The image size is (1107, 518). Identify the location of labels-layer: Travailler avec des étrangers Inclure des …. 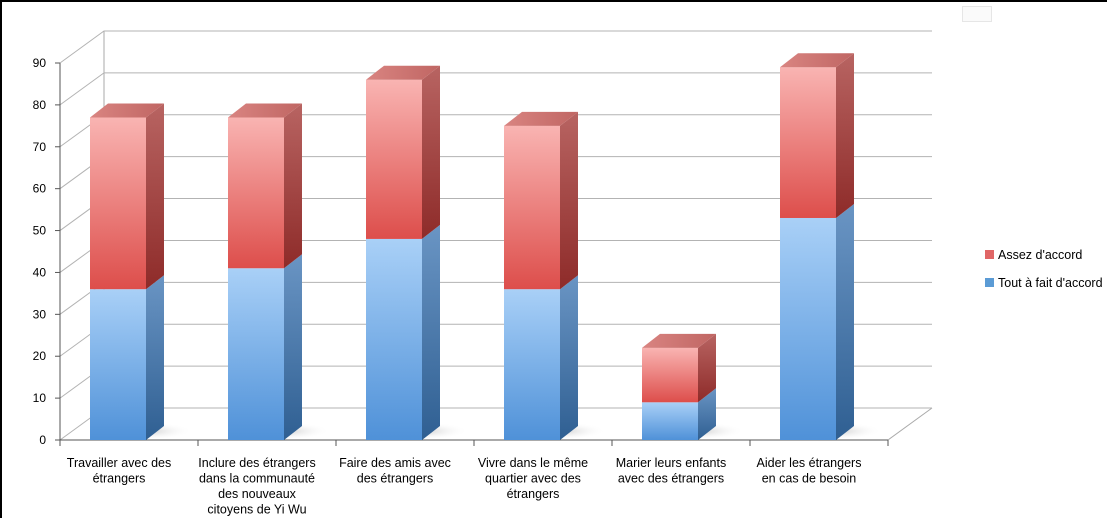
(464, 486).